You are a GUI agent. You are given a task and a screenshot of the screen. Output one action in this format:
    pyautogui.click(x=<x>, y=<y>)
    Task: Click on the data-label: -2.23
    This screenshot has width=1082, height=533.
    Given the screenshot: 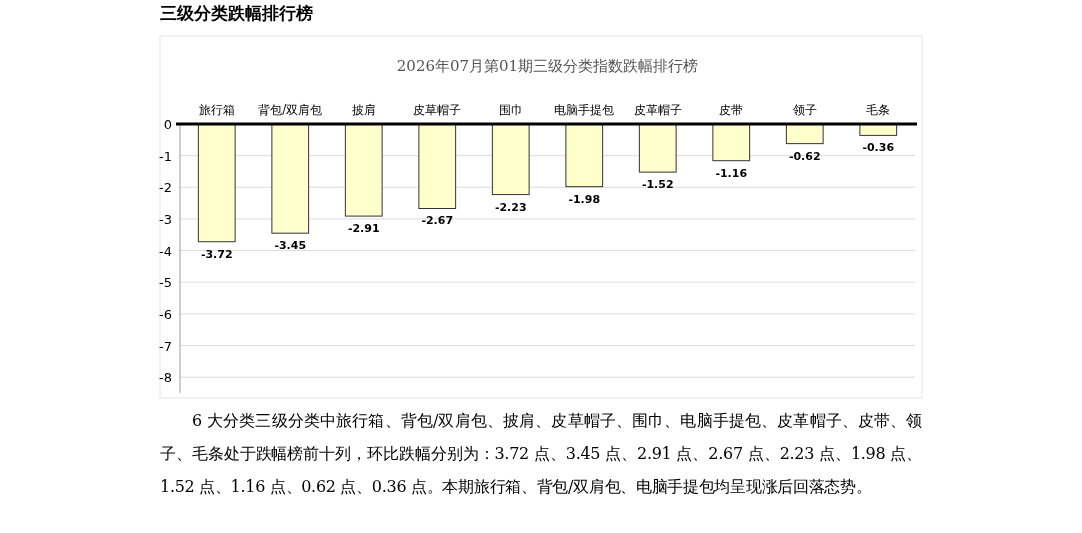 What is the action you would take?
    pyautogui.click(x=510, y=207)
    